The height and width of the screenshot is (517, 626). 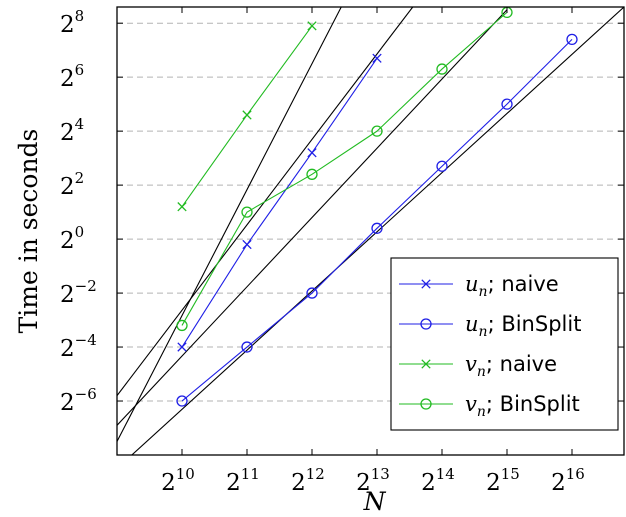 What do you see at coordinates (72, 238) in the screenshot?
I see `y-tick-label-4: 20` at bounding box center [72, 238].